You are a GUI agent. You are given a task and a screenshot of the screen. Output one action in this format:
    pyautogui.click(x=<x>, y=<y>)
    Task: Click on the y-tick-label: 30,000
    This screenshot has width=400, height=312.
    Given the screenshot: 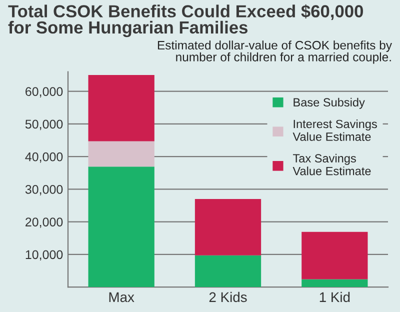 What is the action you would take?
    pyautogui.click(x=44, y=190)
    